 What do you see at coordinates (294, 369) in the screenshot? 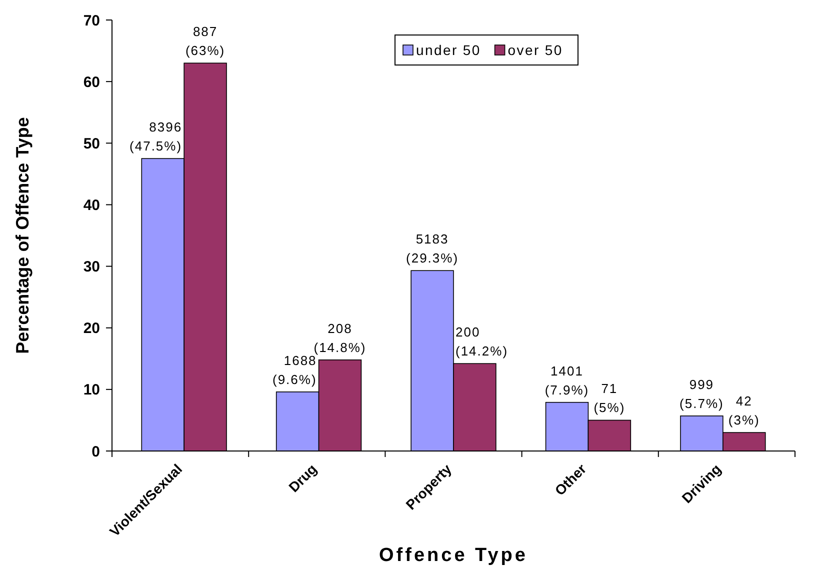
I see `data-label: 1688 (9.6%)` at bounding box center [294, 369].